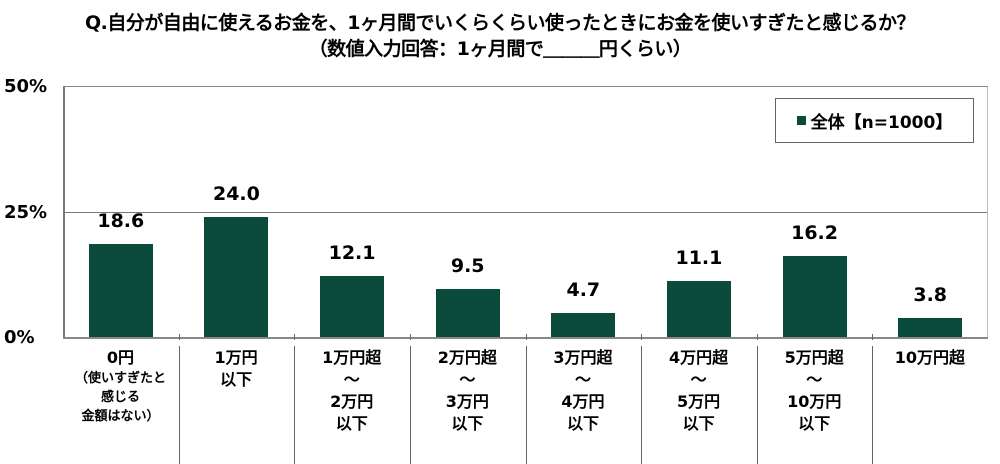 The height and width of the screenshot is (464, 1000). I want to click on category-label: 0円 （使いすぎたと 感じる 金額はない）, so click(120, 386).